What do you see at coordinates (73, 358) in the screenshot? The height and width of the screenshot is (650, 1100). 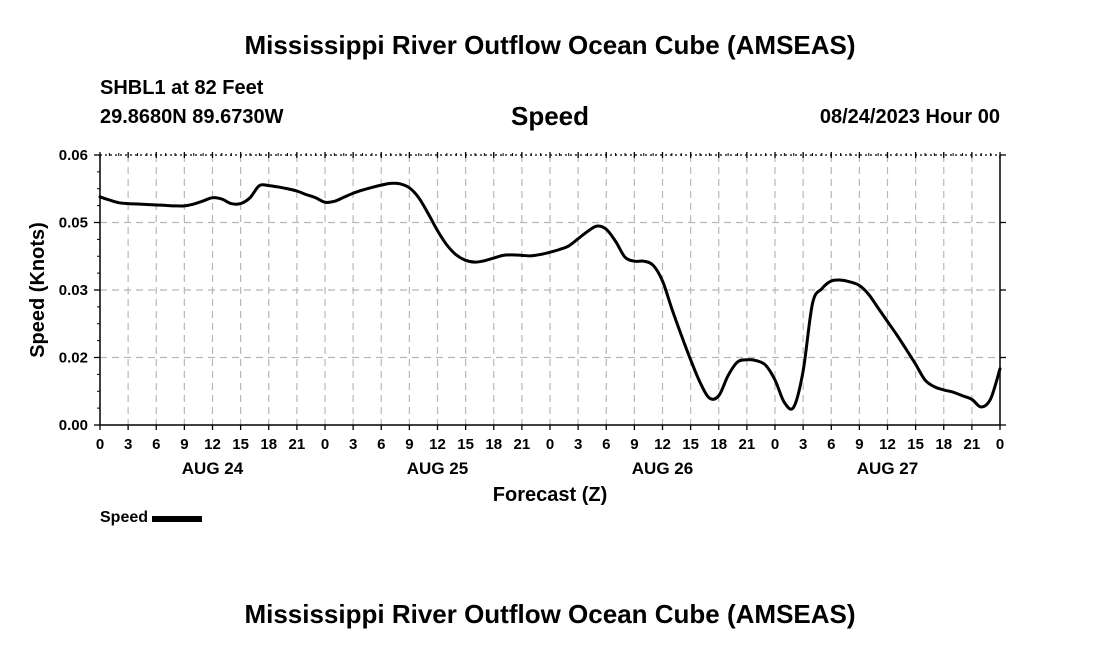 I see `y-tick-label: 0.02` at bounding box center [73, 358].